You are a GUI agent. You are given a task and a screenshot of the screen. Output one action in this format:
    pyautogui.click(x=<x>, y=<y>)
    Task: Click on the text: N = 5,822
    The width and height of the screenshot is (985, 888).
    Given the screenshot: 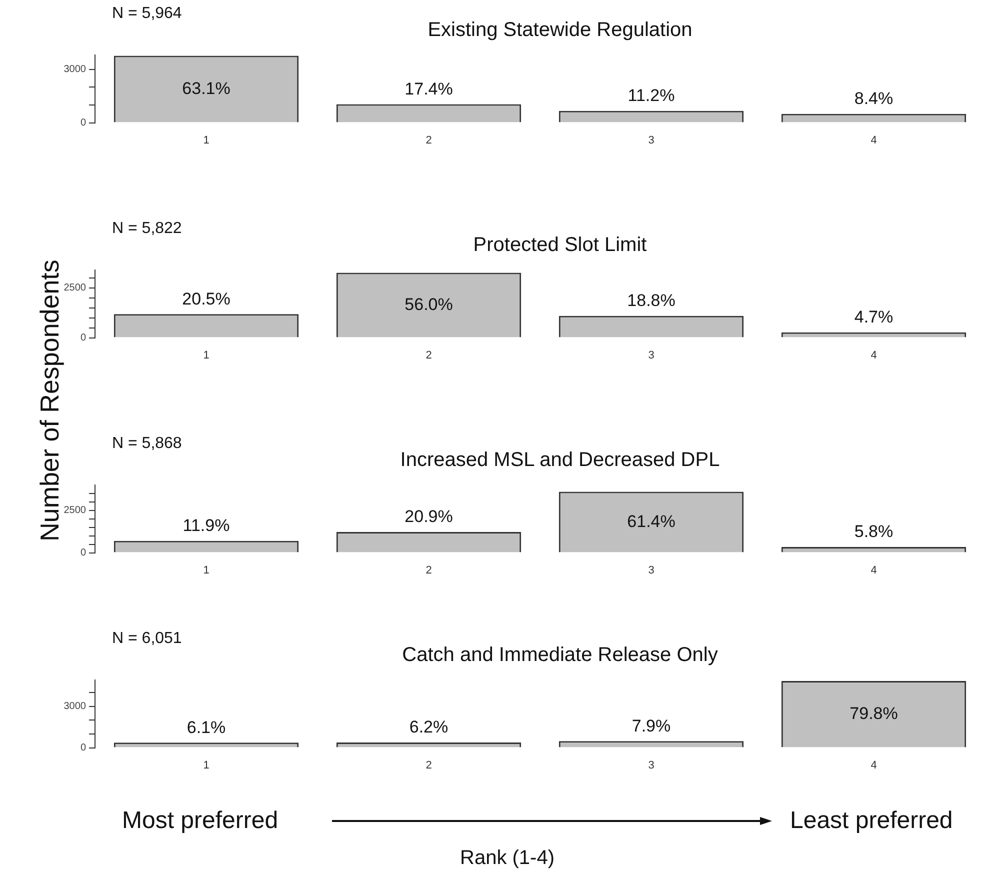 What is the action you would take?
    pyautogui.click(x=147, y=228)
    